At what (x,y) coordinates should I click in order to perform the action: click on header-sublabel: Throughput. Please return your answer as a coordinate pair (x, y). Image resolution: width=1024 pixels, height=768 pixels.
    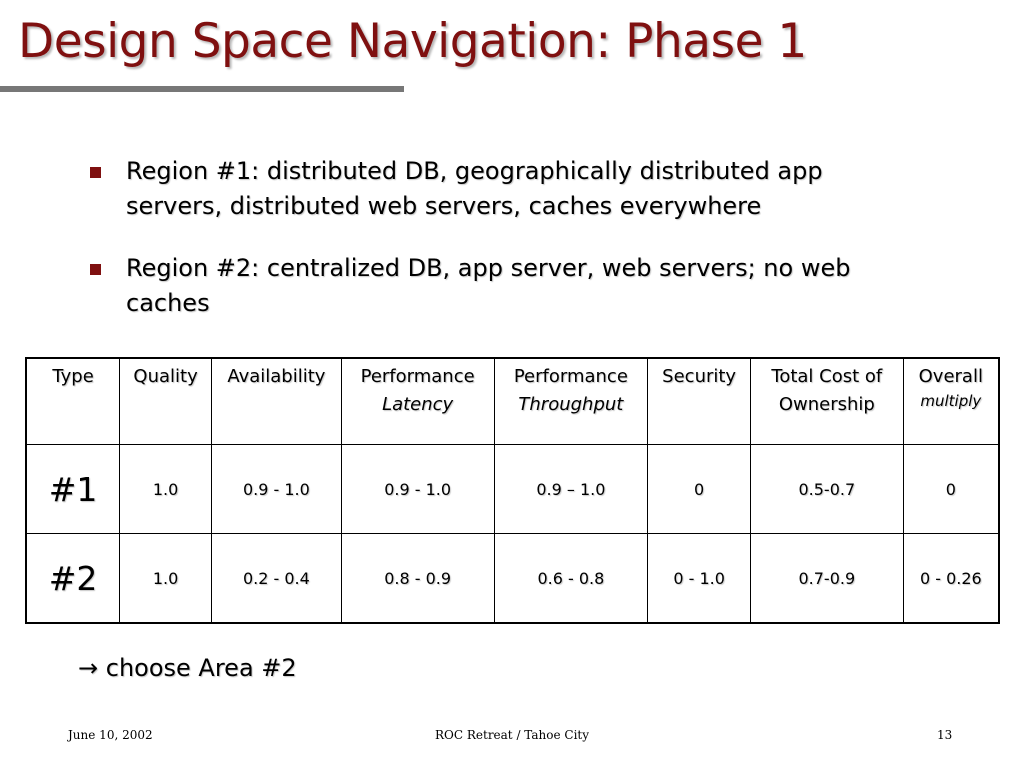
    Looking at the image, I should click on (571, 404).